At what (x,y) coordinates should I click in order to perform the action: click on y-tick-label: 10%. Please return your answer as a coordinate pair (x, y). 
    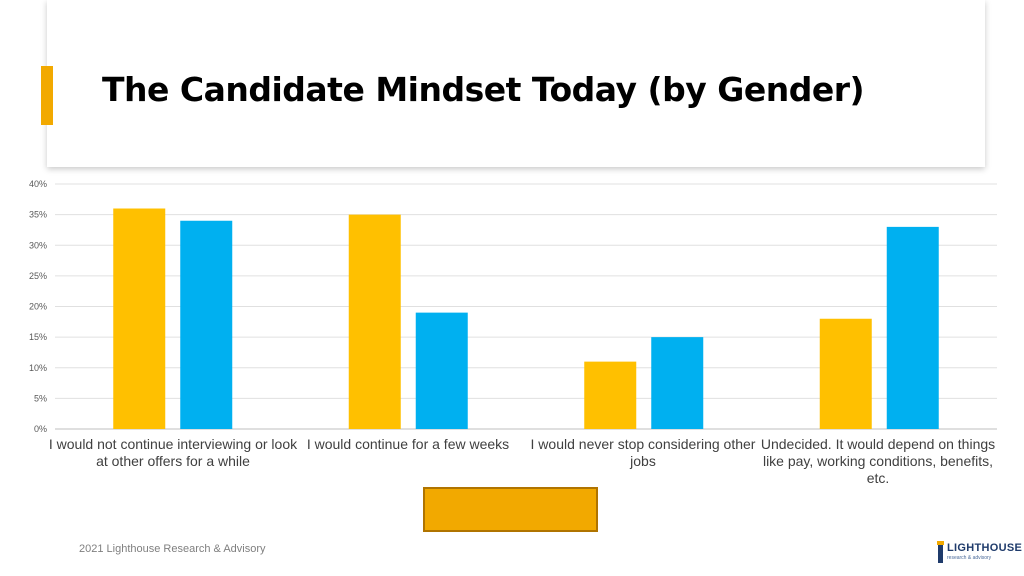
    Looking at the image, I should click on (38, 368).